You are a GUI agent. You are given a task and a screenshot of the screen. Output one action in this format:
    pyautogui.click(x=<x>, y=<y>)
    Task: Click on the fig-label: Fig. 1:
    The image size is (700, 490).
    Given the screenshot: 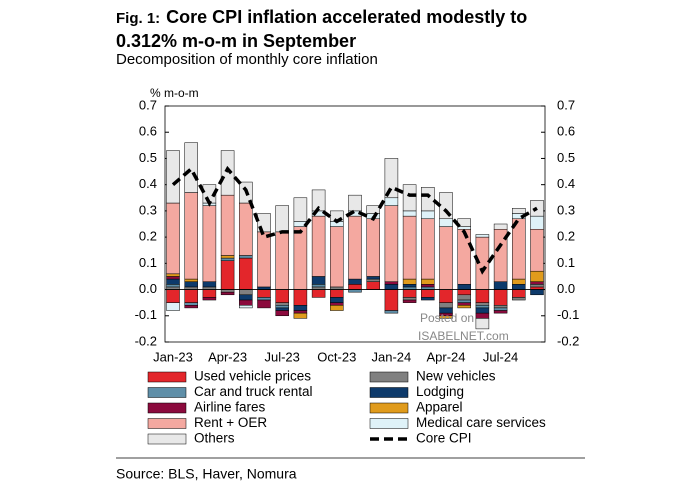 What is the action you would take?
    pyautogui.click(x=138, y=18)
    